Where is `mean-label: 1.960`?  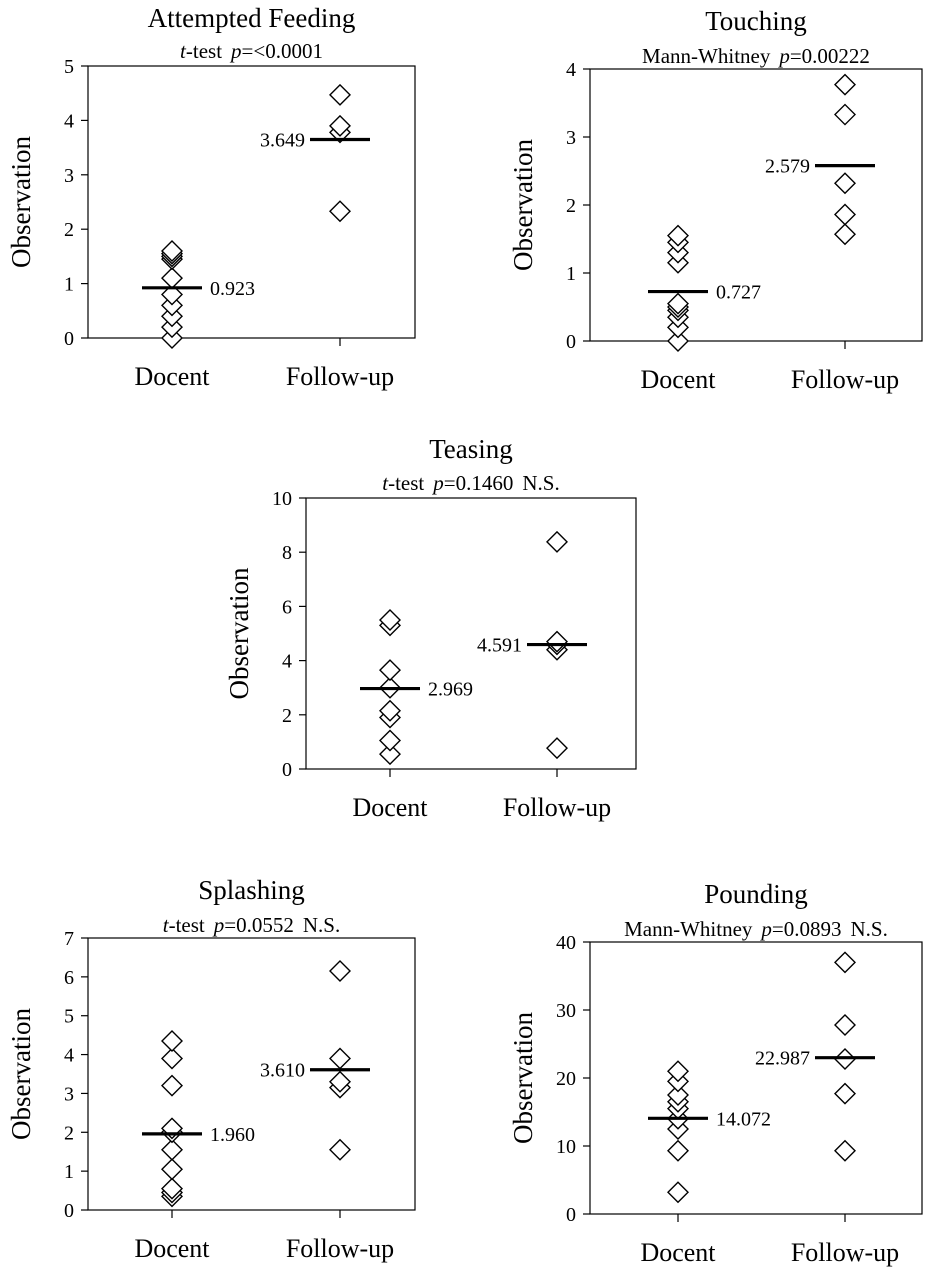 mean-label: 1.960 is located at coordinates (232, 1135).